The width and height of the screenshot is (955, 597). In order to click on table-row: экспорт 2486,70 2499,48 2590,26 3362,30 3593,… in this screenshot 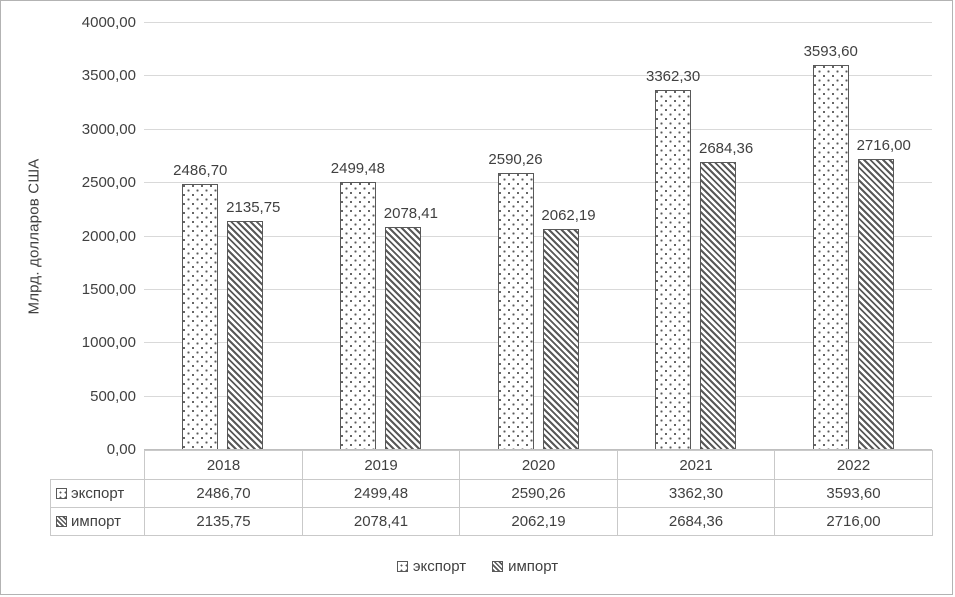, I will do `click(491, 493)`.